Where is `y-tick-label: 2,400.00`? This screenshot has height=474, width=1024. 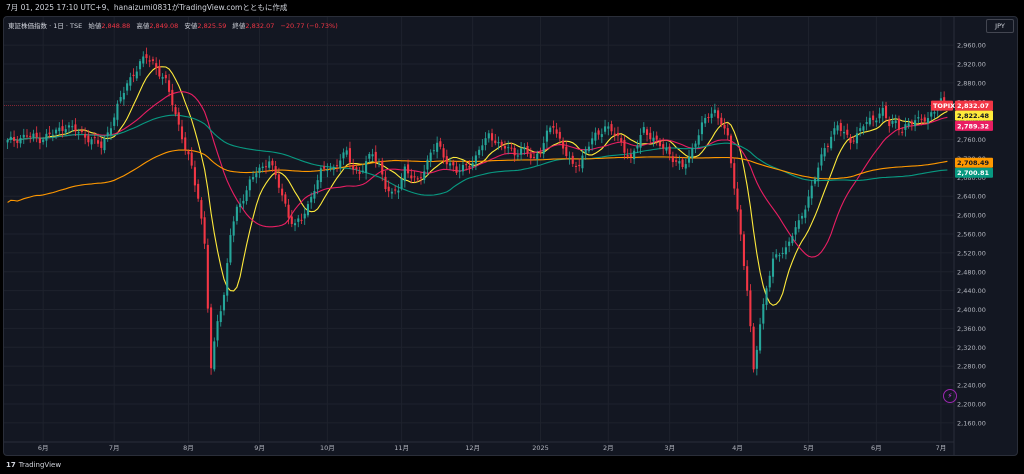
y-tick-label: 2,400.00 is located at coordinates (971, 310).